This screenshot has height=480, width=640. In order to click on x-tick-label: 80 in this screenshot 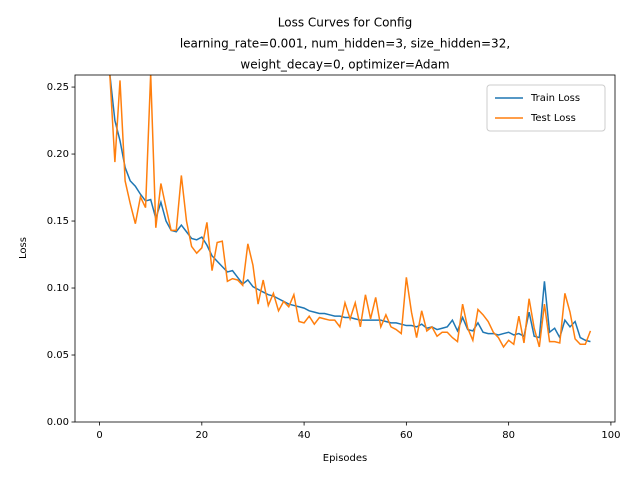, I will do `click(508, 435)`.